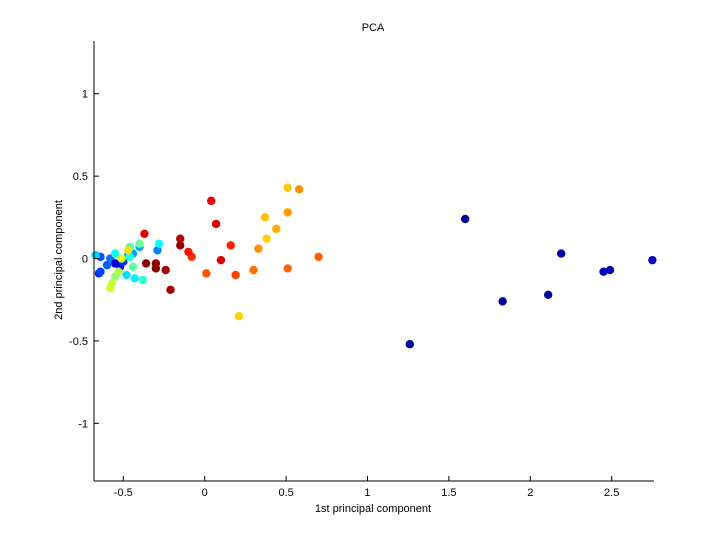 This screenshot has width=720, height=540. What do you see at coordinates (205, 493) in the screenshot?
I see `x-tick-label: 0` at bounding box center [205, 493].